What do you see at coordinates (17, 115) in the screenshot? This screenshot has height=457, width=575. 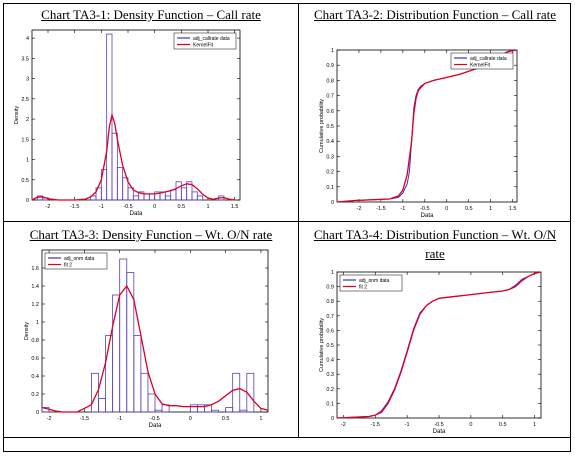 I see `y-axis-label: Density` at bounding box center [17, 115].